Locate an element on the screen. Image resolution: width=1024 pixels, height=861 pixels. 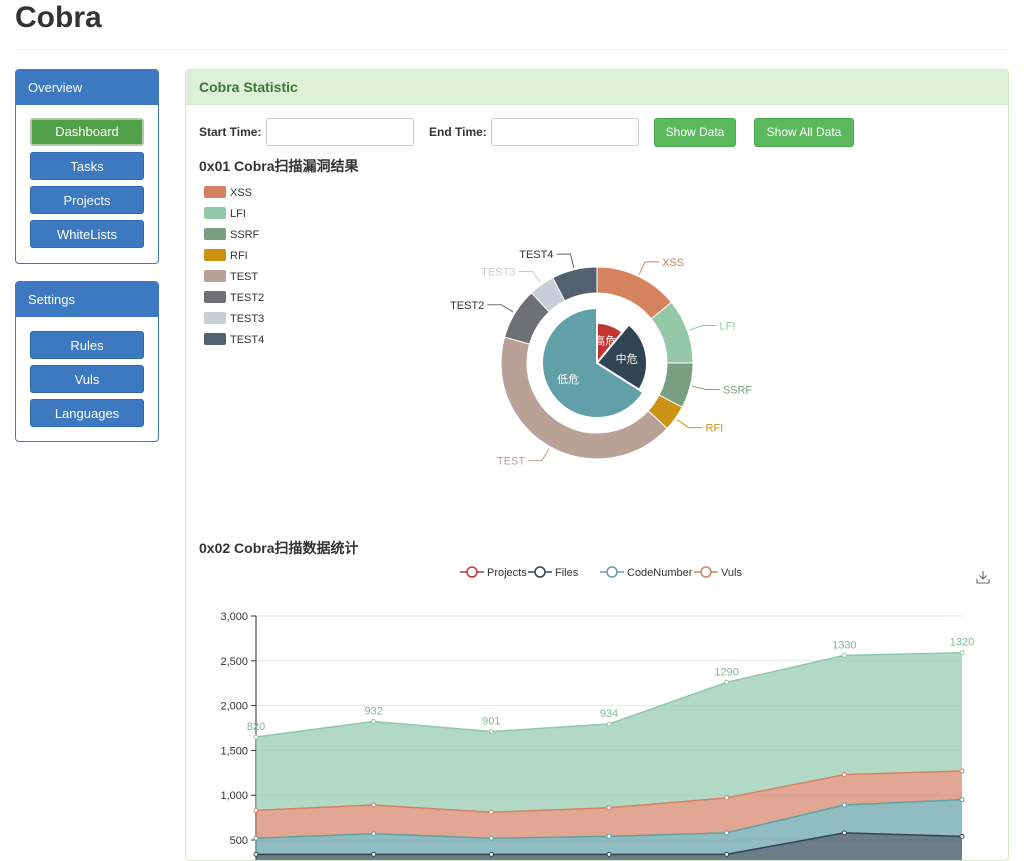
svg-text: TEST is located at coordinates (244, 277).